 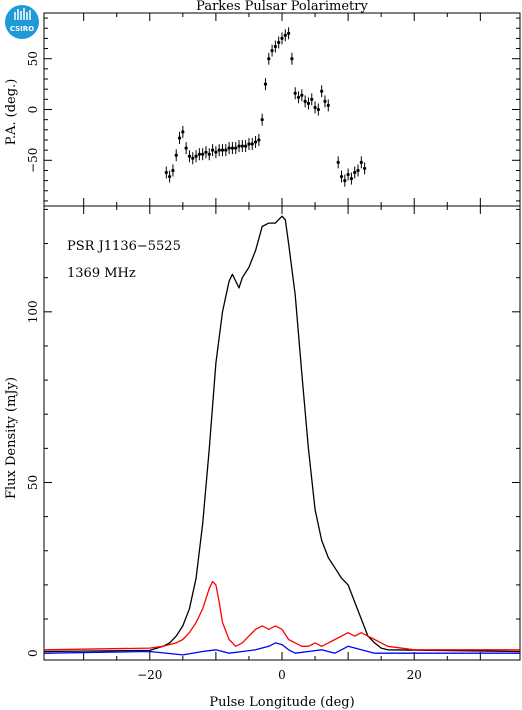 I want to click on frequency-annotation: 1369 MHz, so click(x=101, y=273).